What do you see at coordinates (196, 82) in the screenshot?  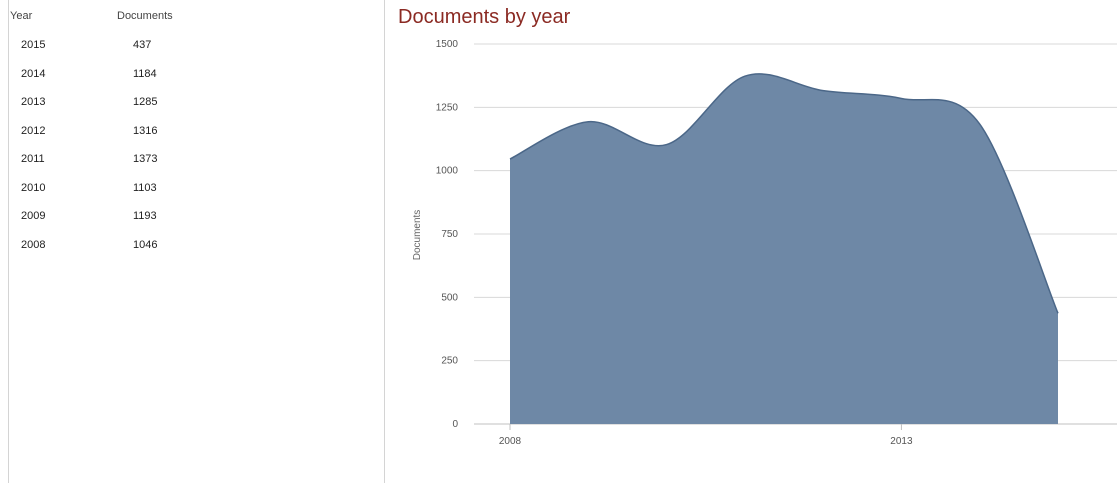 I see `table-row: 2014 1184` at bounding box center [196, 82].